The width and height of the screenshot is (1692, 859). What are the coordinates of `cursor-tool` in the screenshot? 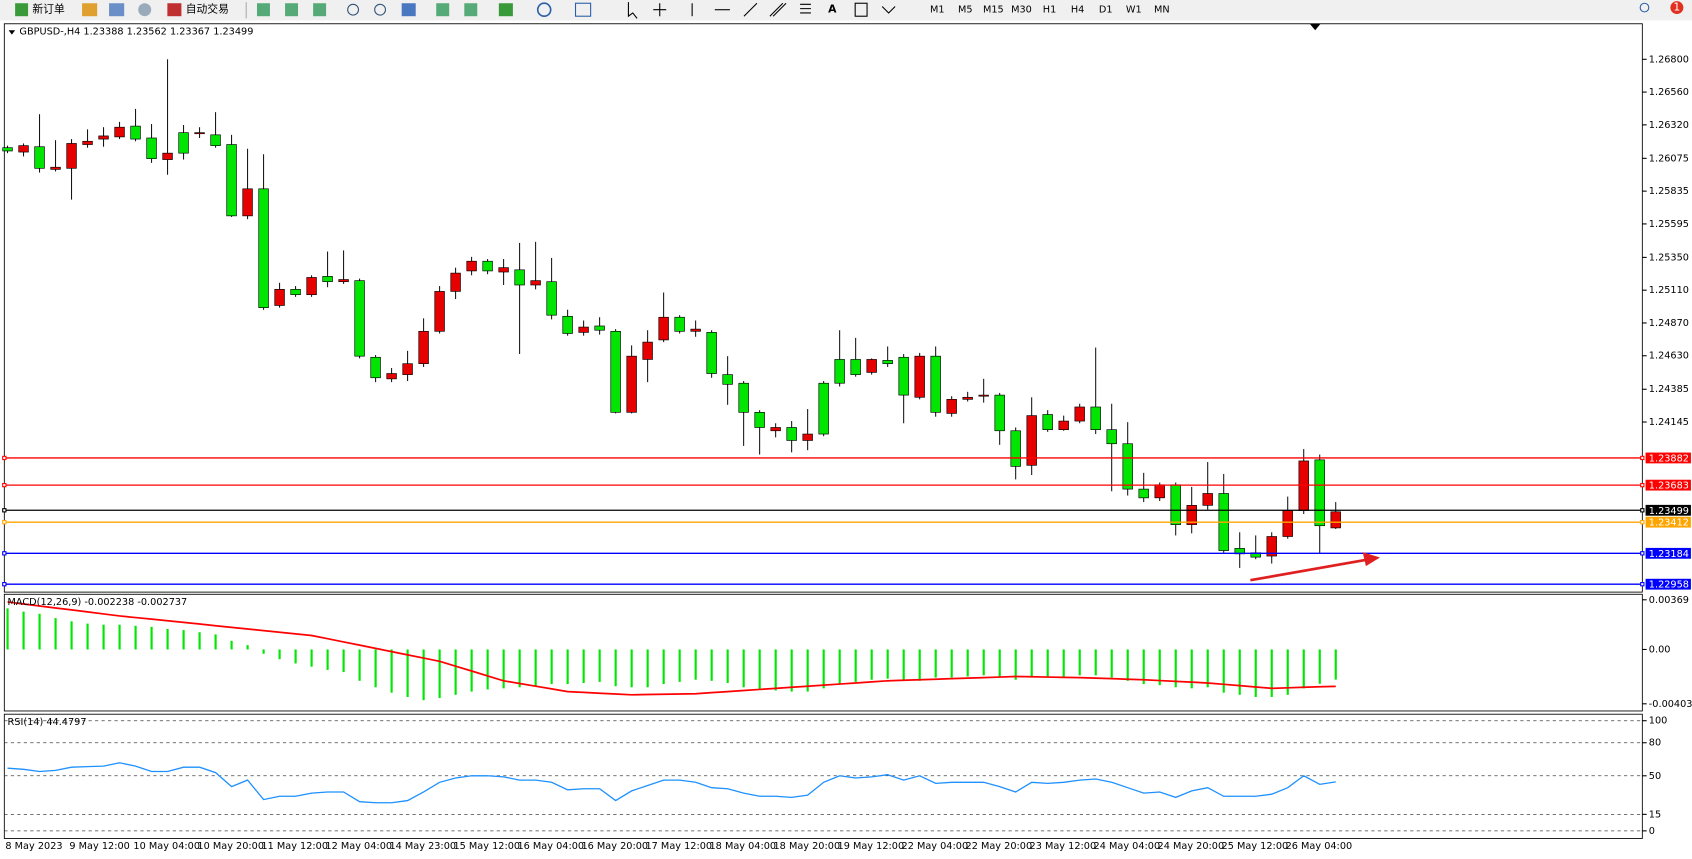 It's located at (632, 10).